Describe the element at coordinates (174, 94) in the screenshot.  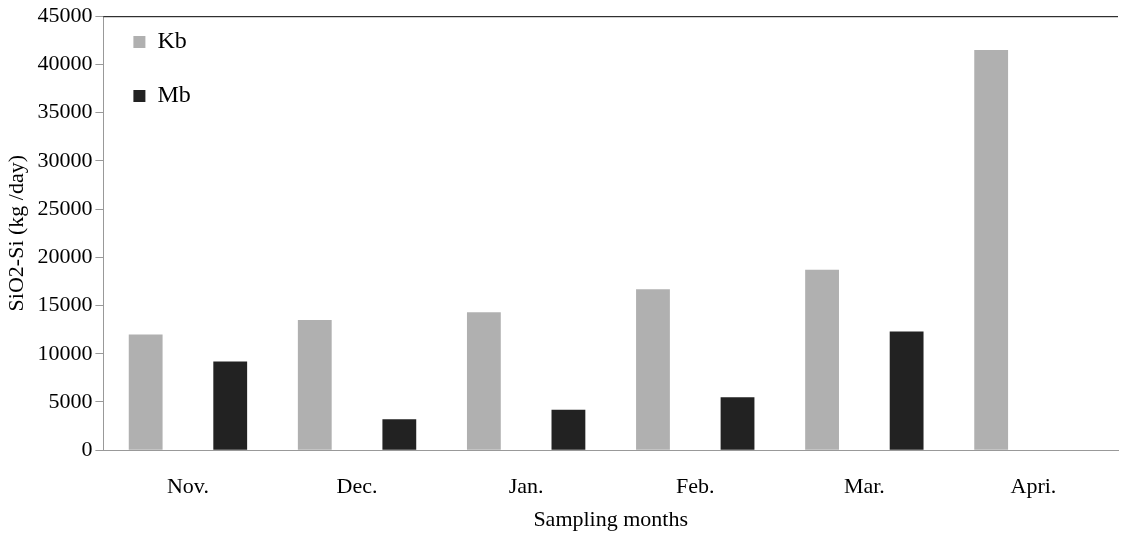
I see `legend-label: Mb` at that location.